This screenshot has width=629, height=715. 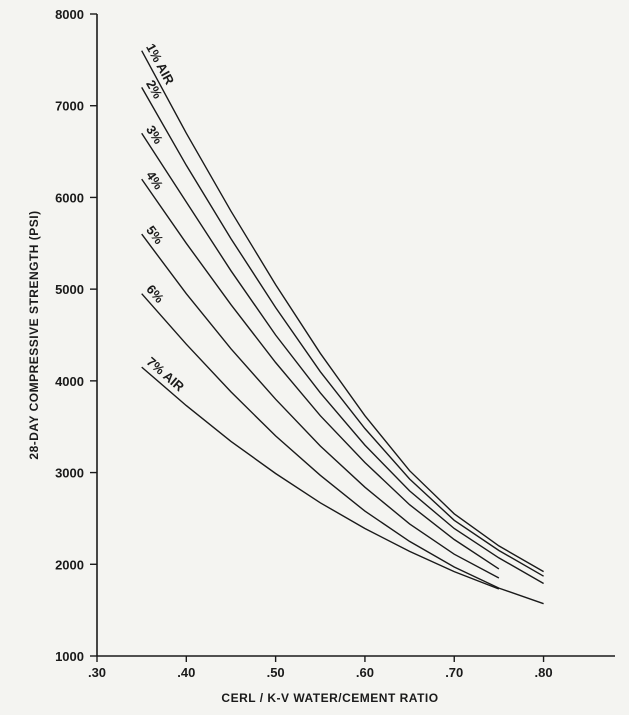 What do you see at coordinates (69, 656) in the screenshot?
I see `y-tick-label: 1000` at bounding box center [69, 656].